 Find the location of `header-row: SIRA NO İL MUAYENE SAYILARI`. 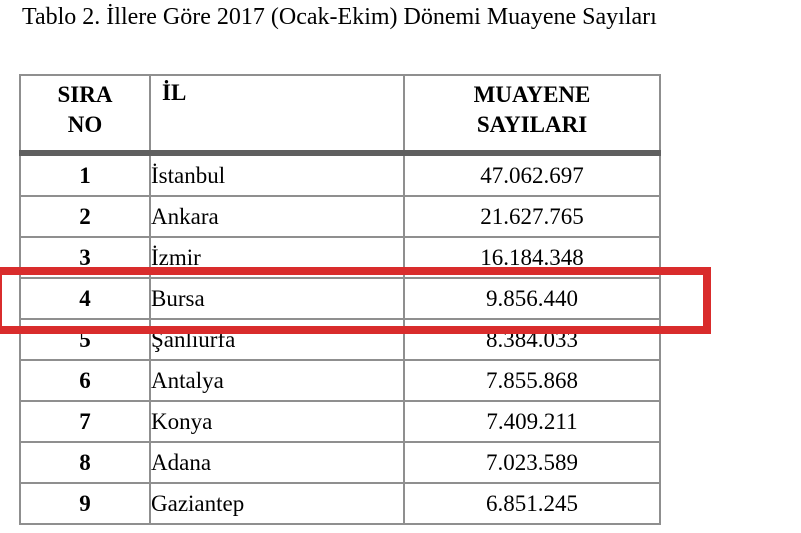

header-row: SIRA NO İL MUAYENE SAYILARI is located at coordinates (340, 115).